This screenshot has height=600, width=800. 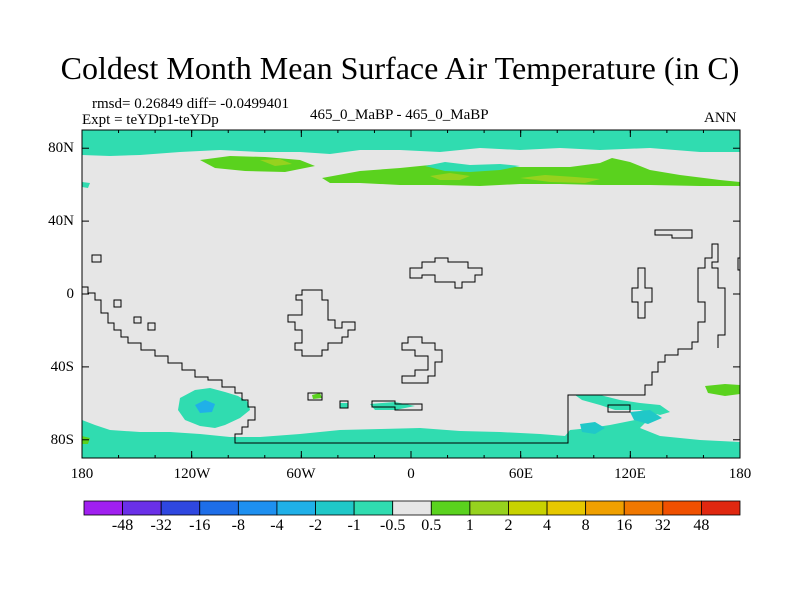 What do you see at coordinates (531, 172) in the screenshot?
I see `north-green-streak-east` at bounding box center [531, 172].